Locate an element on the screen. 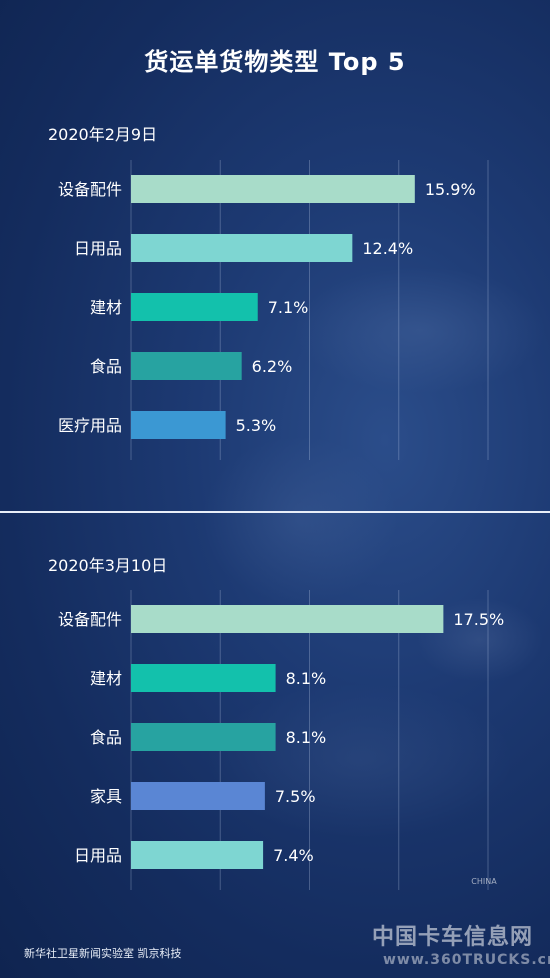  value-label: 15.9% is located at coordinates (450, 189).